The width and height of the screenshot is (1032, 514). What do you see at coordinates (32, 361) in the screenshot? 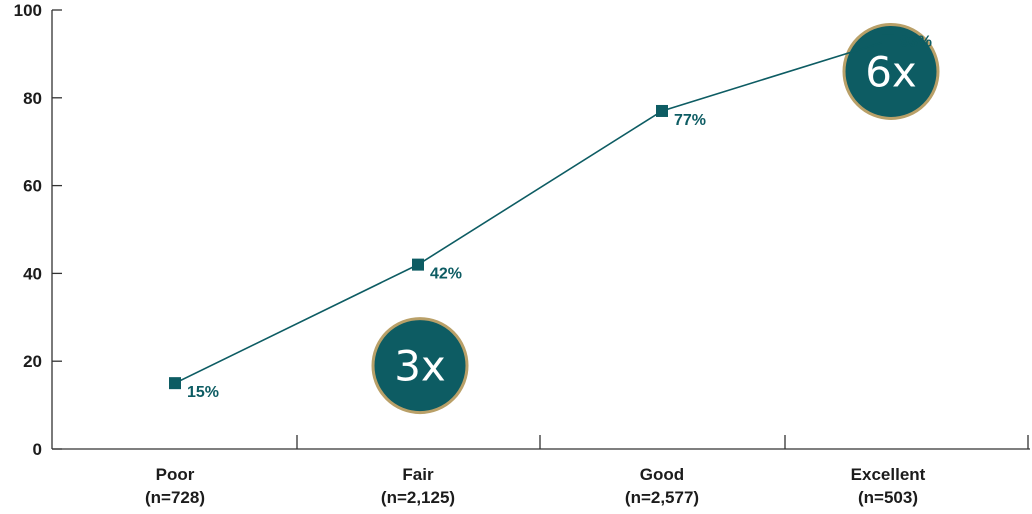
I see `y-tick-label: 20` at bounding box center [32, 361].